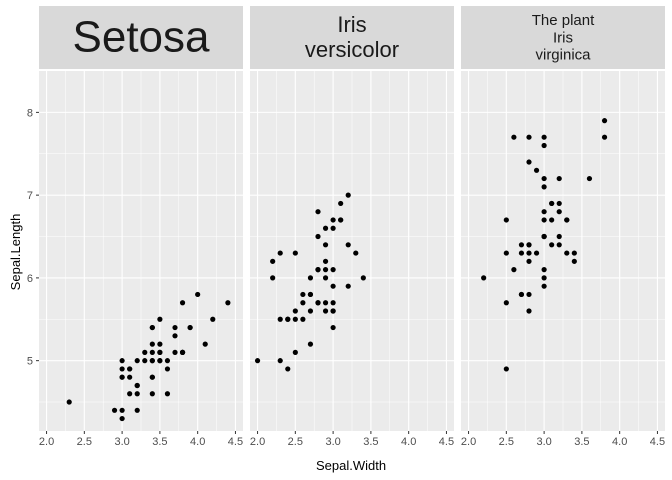  What do you see at coordinates (30, 279) in the screenshot?
I see `y-tick-label: 6` at bounding box center [30, 279].